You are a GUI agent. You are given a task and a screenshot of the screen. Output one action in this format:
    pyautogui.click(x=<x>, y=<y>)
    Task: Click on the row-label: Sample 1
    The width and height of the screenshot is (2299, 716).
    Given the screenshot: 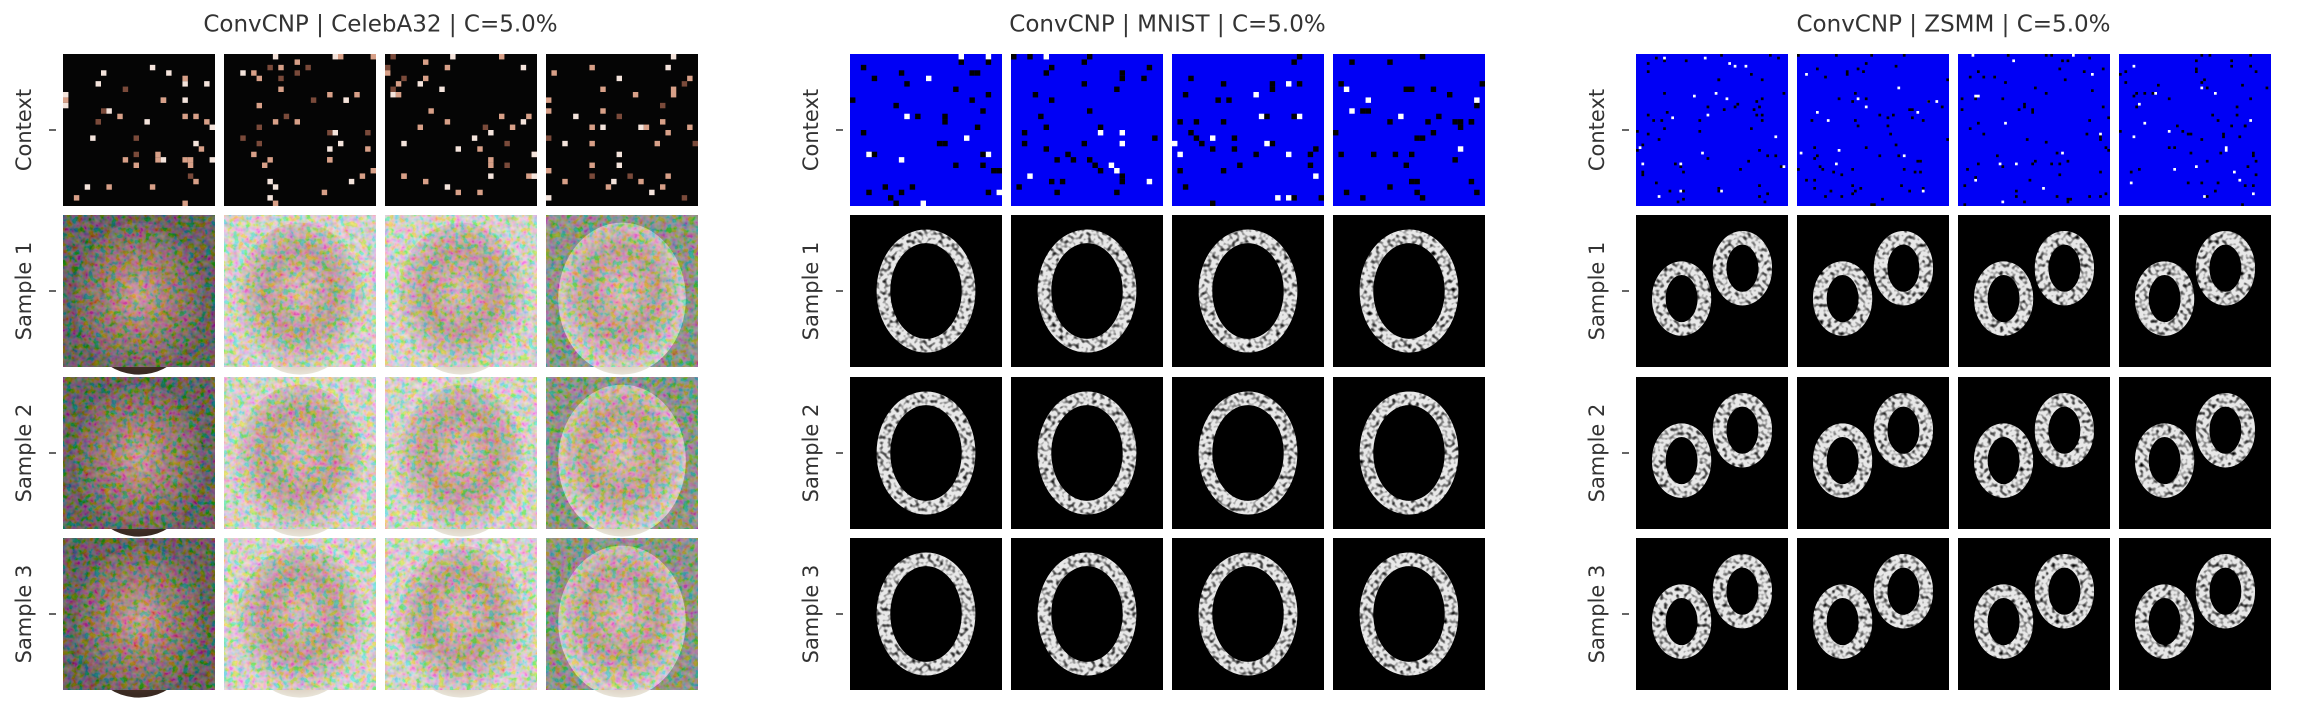 What is the action you would take?
    pyautogui.click(x=811, y=291)
    